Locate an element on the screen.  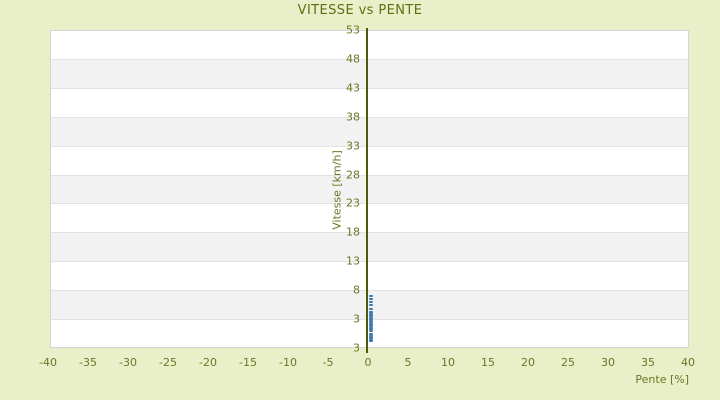
y-tick-label: 33 is located at coordinates (353, 146).